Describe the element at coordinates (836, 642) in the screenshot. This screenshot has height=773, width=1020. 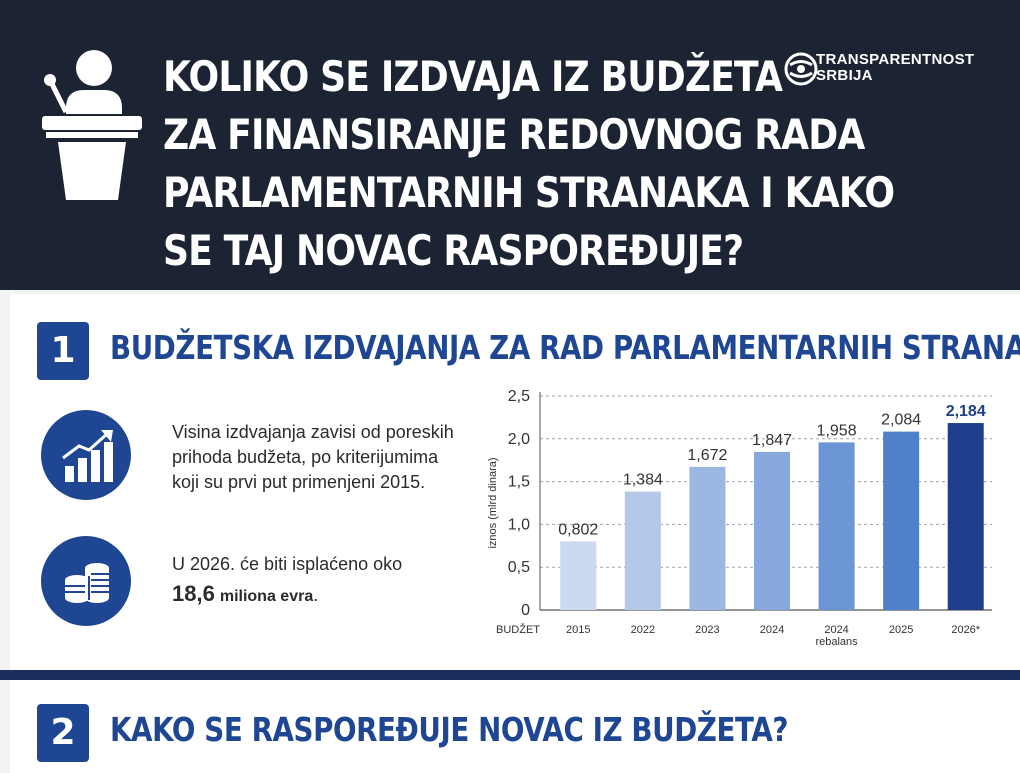
I see `x-tick-sublabel: rebalans` at that location.